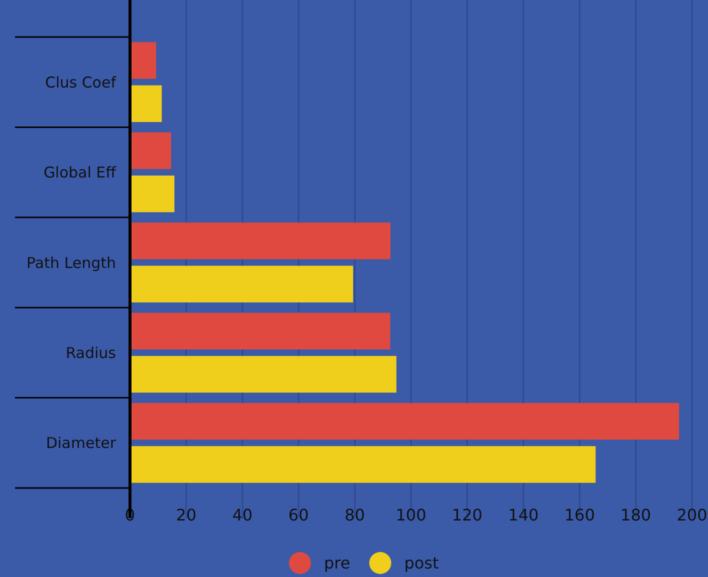 The height and width of the screenshot is (577, 708). What do you see at coordinates (411, 514) in the screenshot?
I see `x-tick-label: 100` at bounding box center [411, 514].